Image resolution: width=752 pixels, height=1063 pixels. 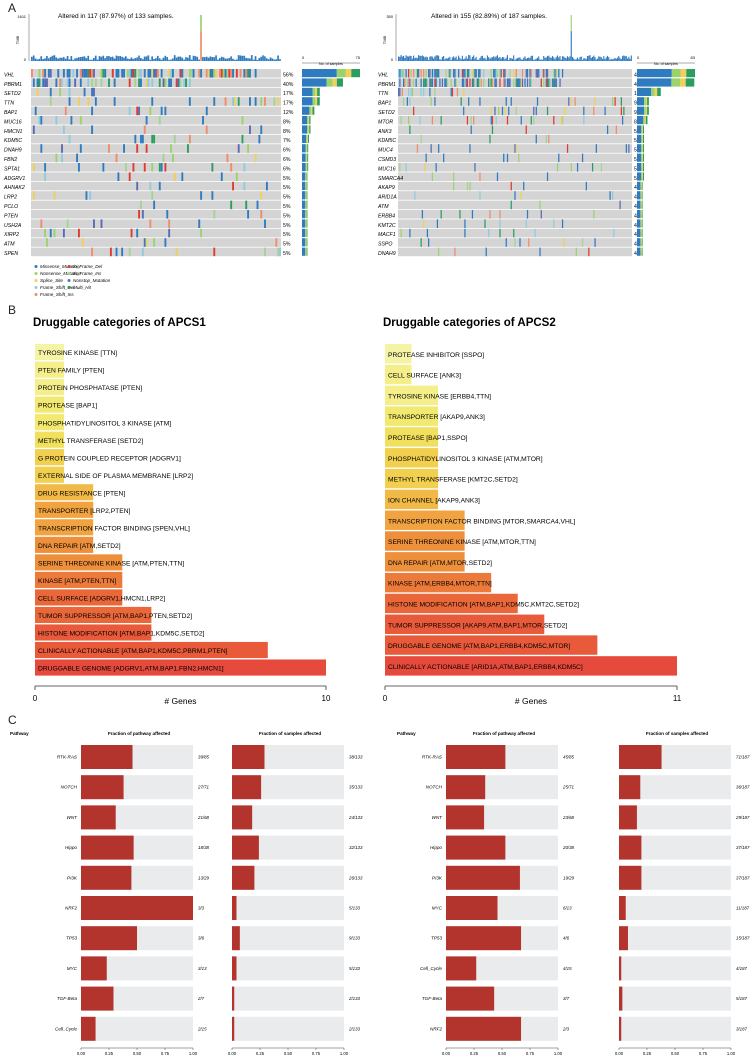 I want to click on x-tick-label: 0.00, so click(x=446, y=1053).